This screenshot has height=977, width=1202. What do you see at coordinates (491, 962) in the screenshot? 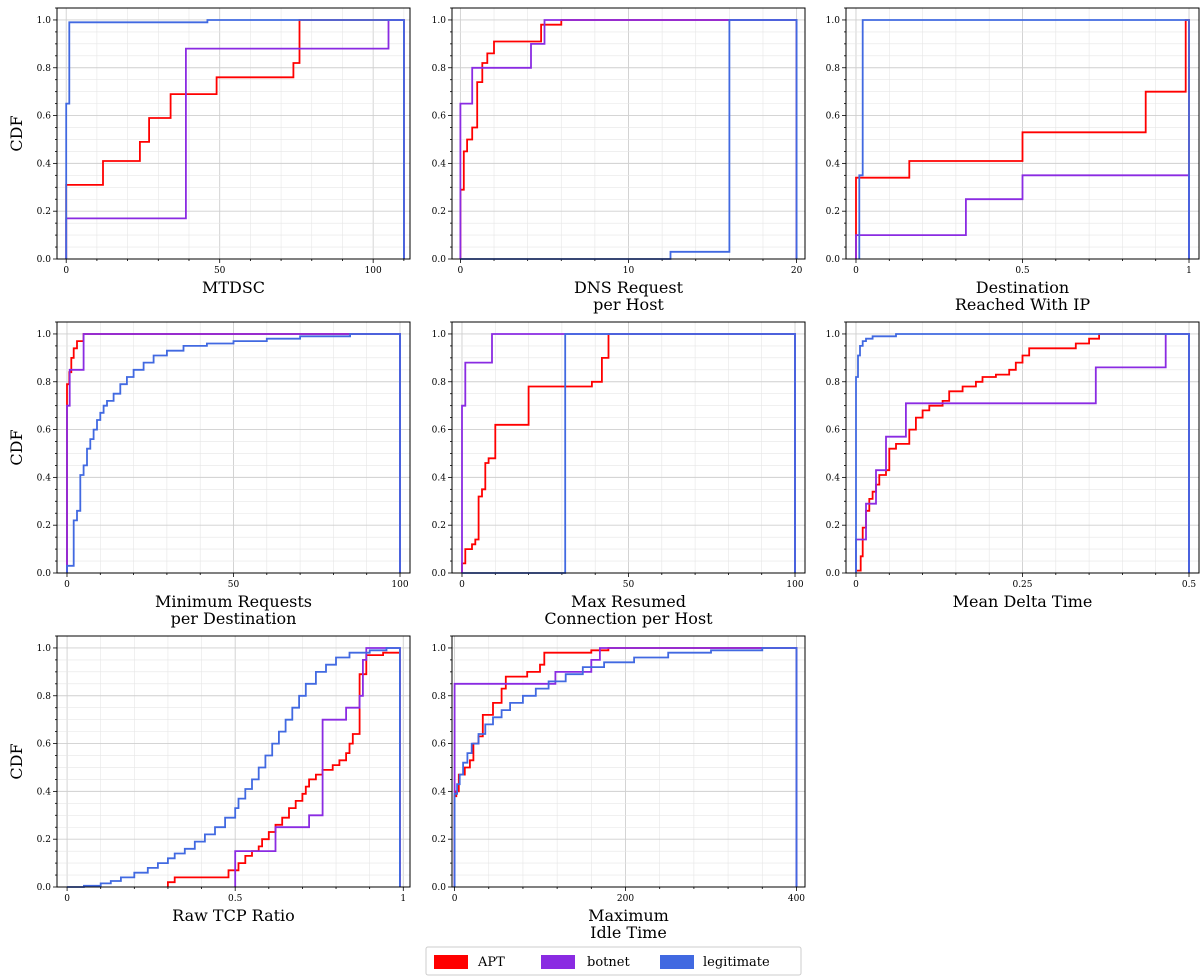
I see `legend-label-apt: APT` at bounding box center [491, 962].